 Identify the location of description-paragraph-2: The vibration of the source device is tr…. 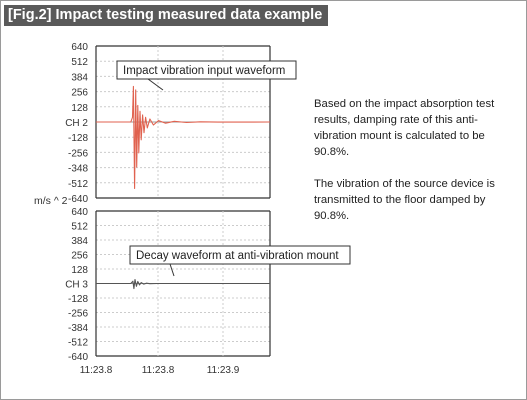
(404, 200).